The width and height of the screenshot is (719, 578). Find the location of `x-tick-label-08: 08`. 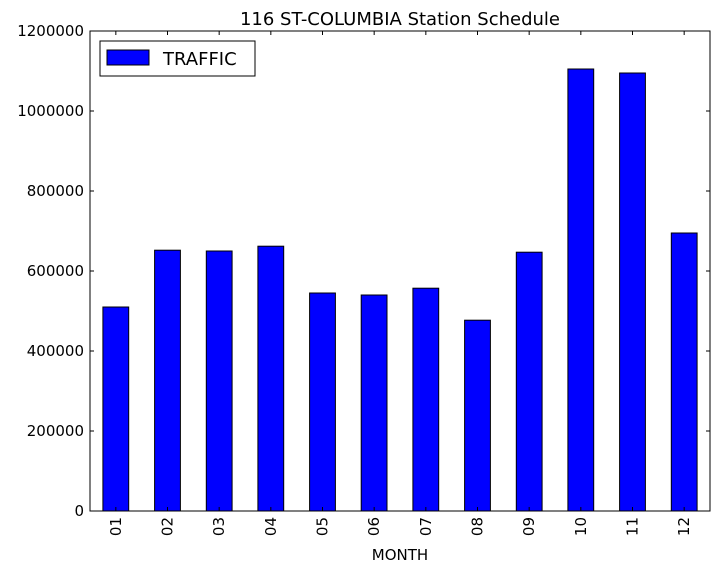

x-tick-label-08: 08 is located at coordinates (478, 526).